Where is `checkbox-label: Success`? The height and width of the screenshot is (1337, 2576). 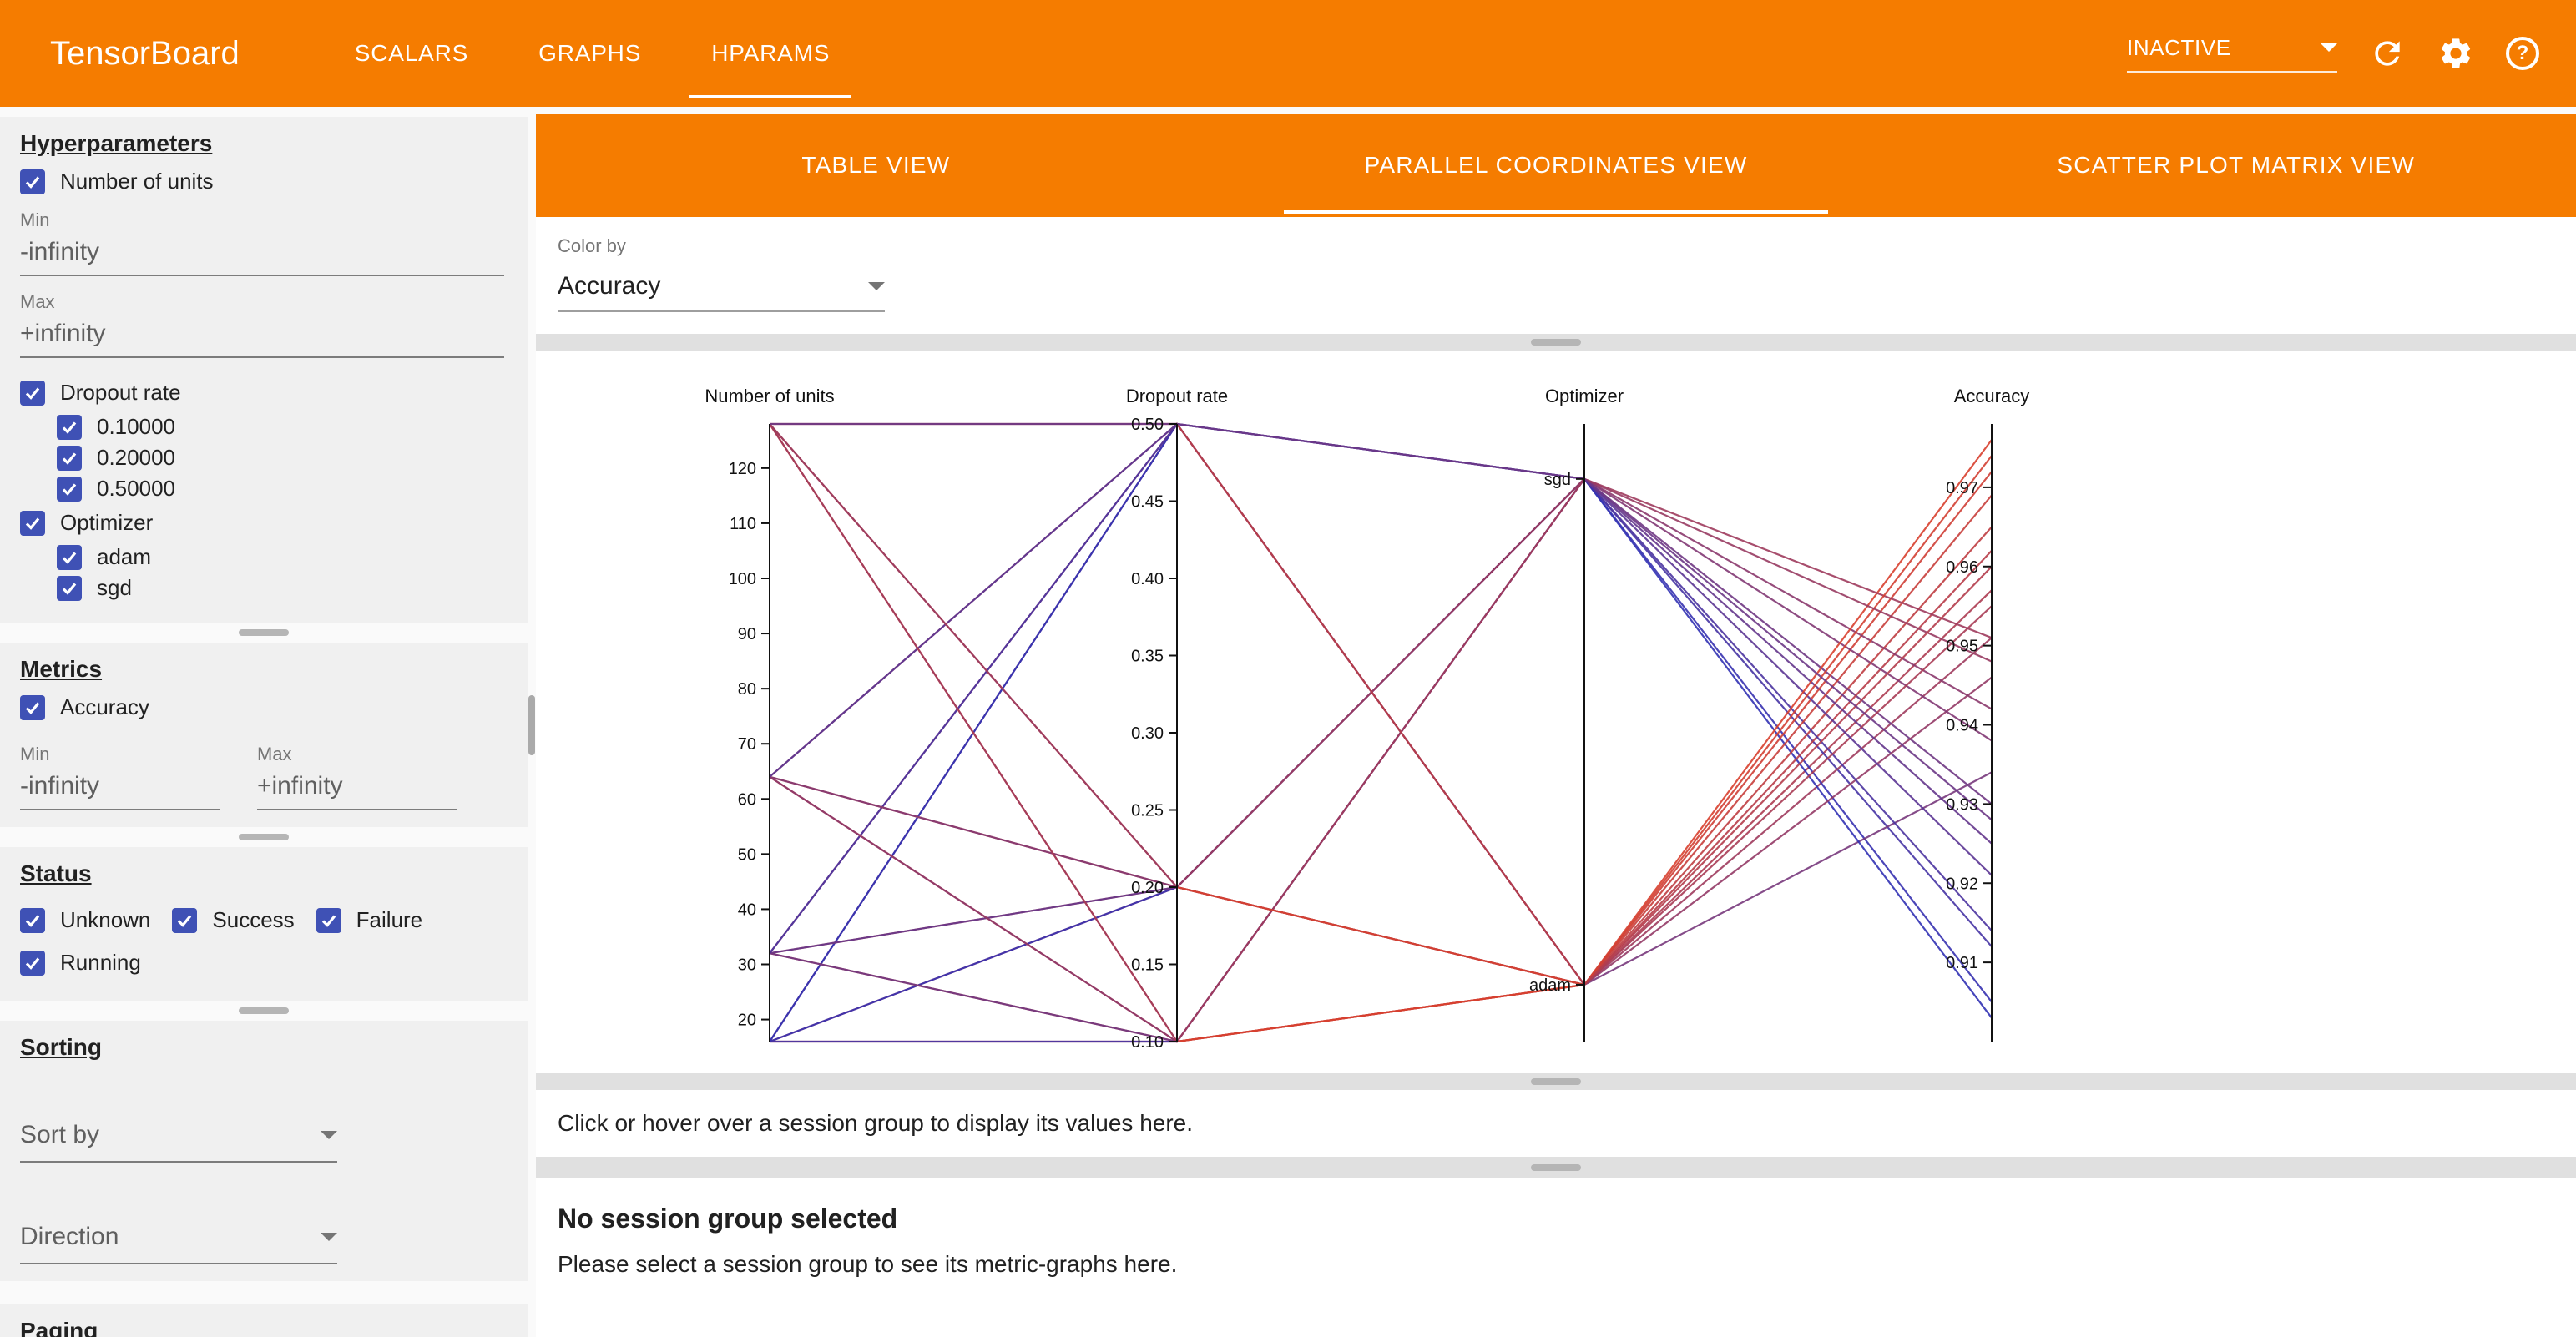
checkbox-label: Success is located at coordinates (253, 919).